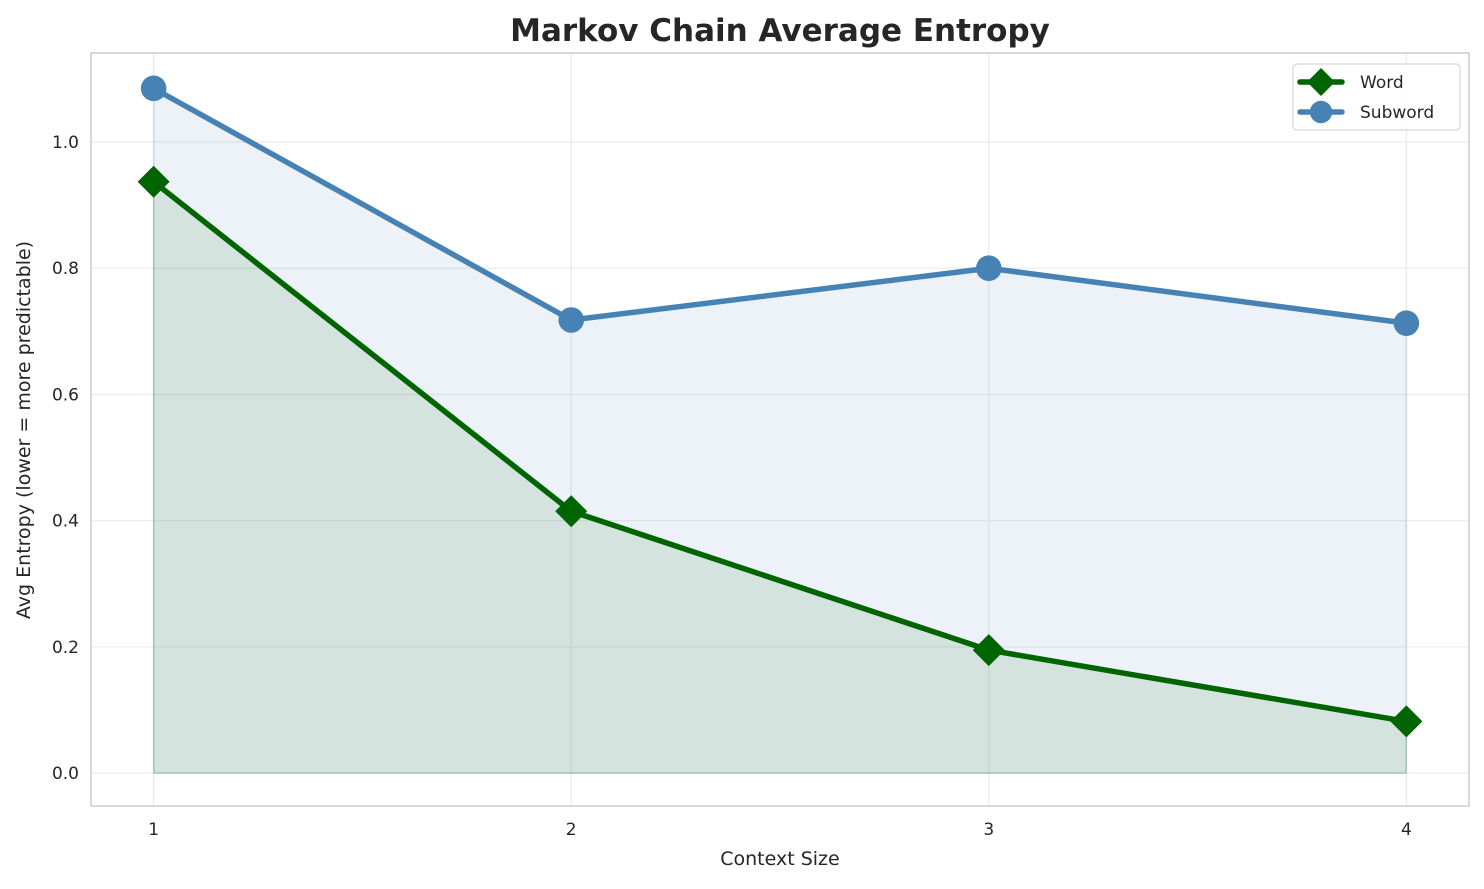 The height and width of the screenshot is (889, 1484). Describe the element at coordinates (65, 143) in the screenshot. I see `y-tick-label: 1.0` at that location.